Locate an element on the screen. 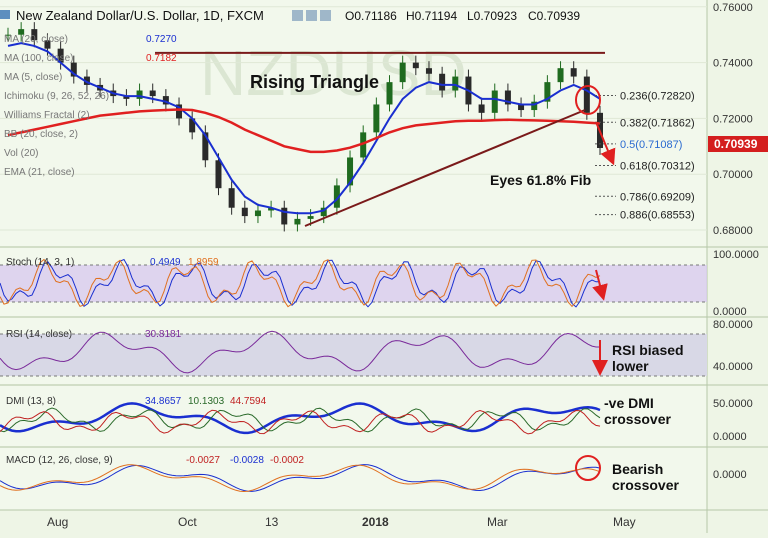 The width and height of the screenshot is (768, 538). macd-value-1: -0.0027 is located at coordinates (203, 460).